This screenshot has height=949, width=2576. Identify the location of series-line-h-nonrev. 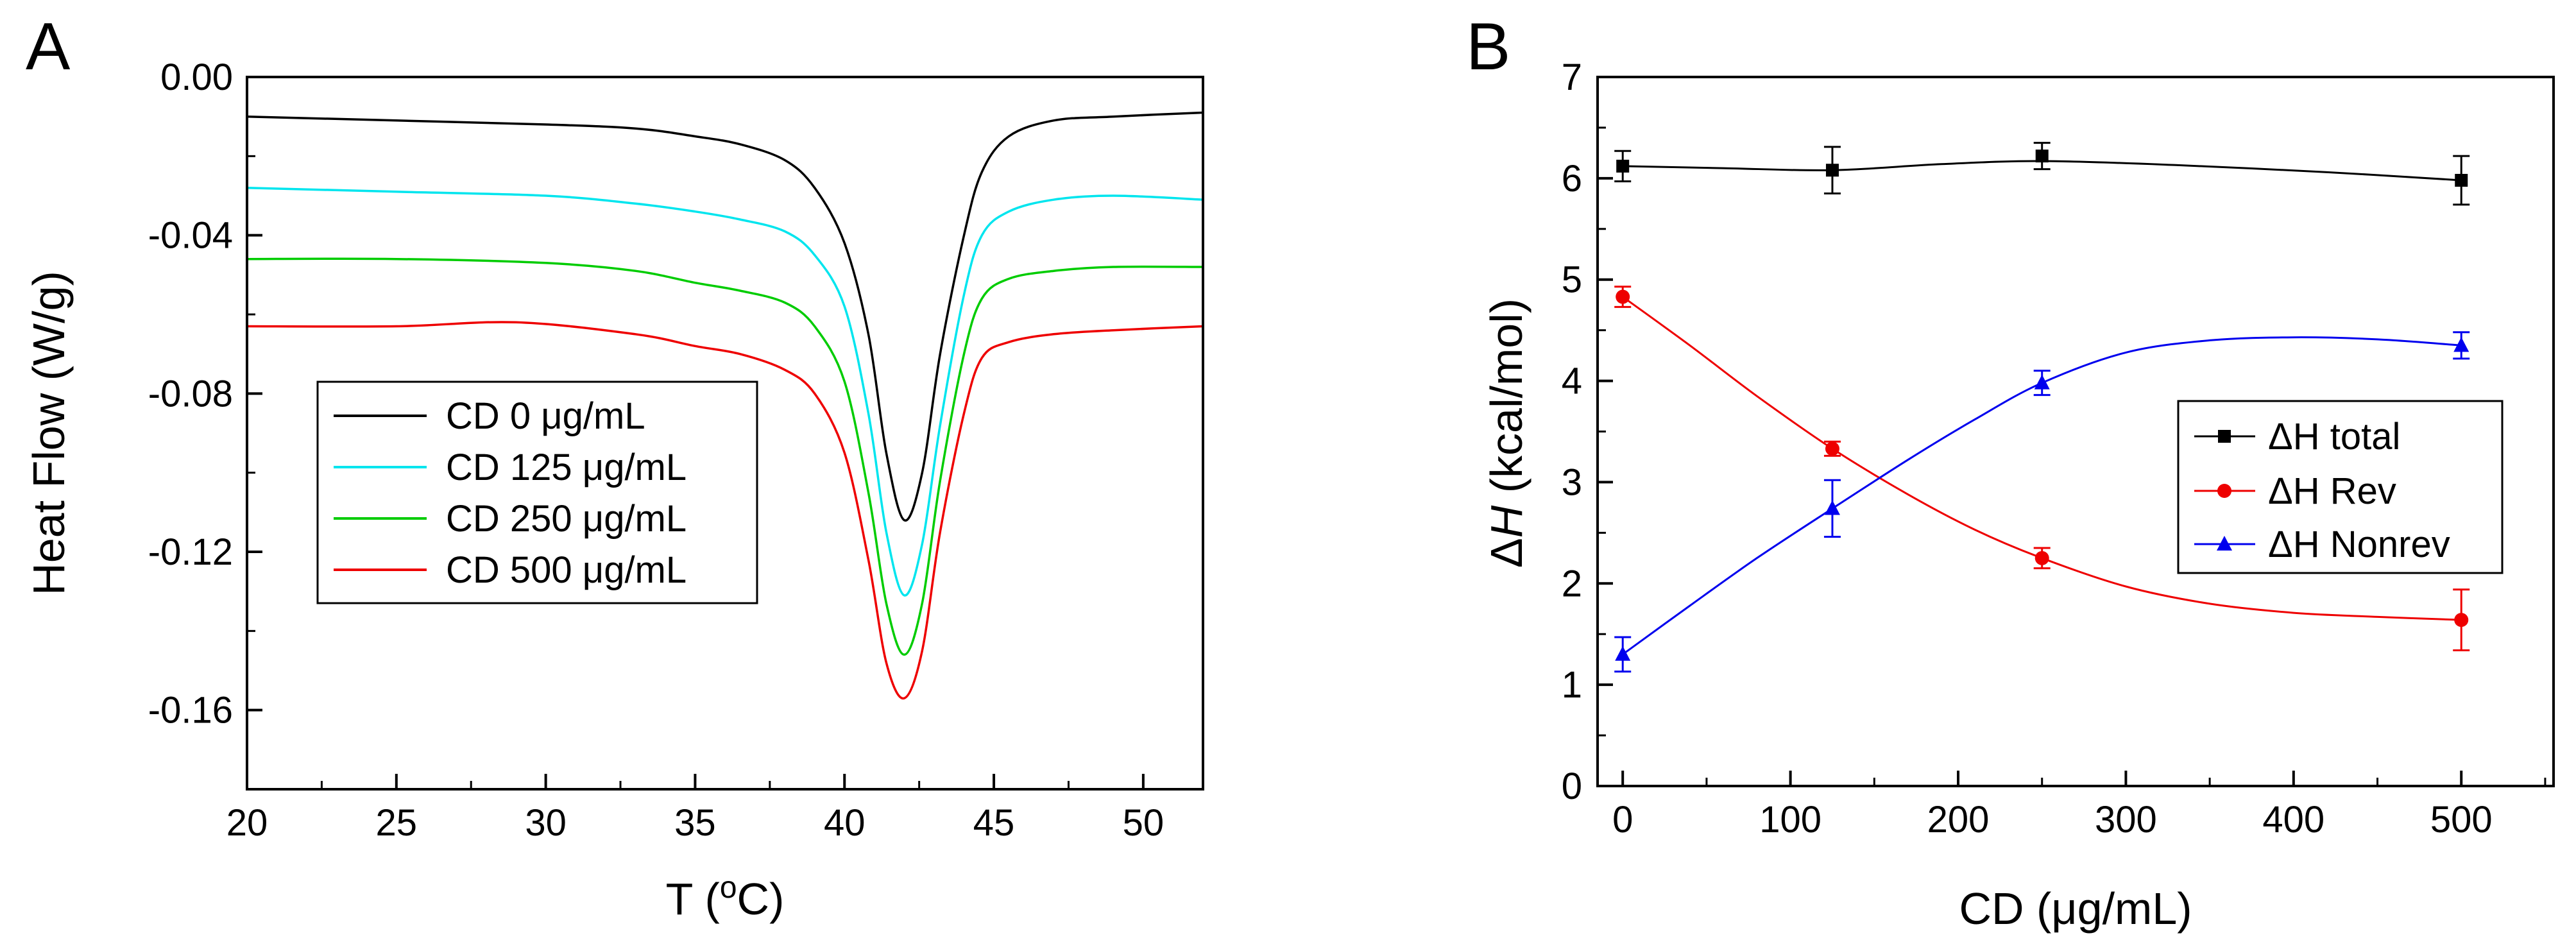
(2042, 496).